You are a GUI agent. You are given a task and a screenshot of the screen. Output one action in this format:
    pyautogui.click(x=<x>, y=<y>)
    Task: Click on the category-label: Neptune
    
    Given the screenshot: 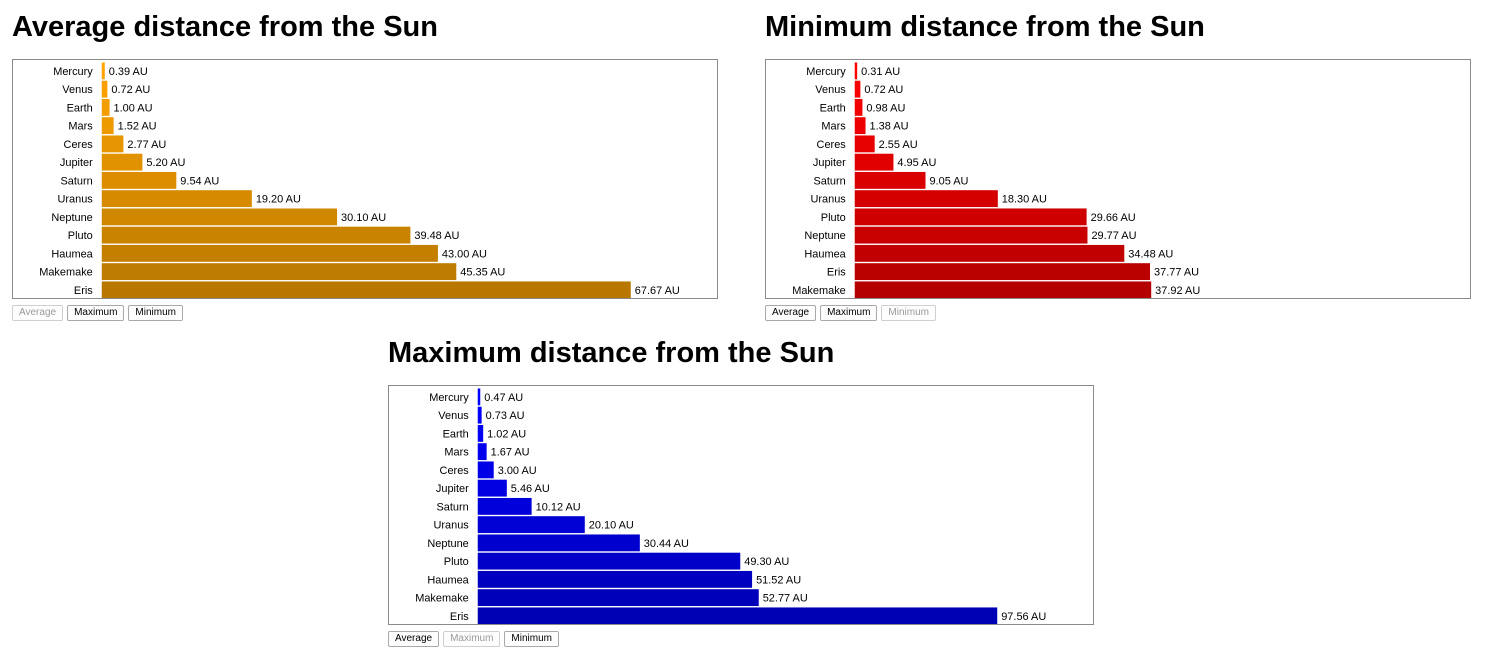 What is the action you would take?
    pyautogui.click(x=71, y=218)
    